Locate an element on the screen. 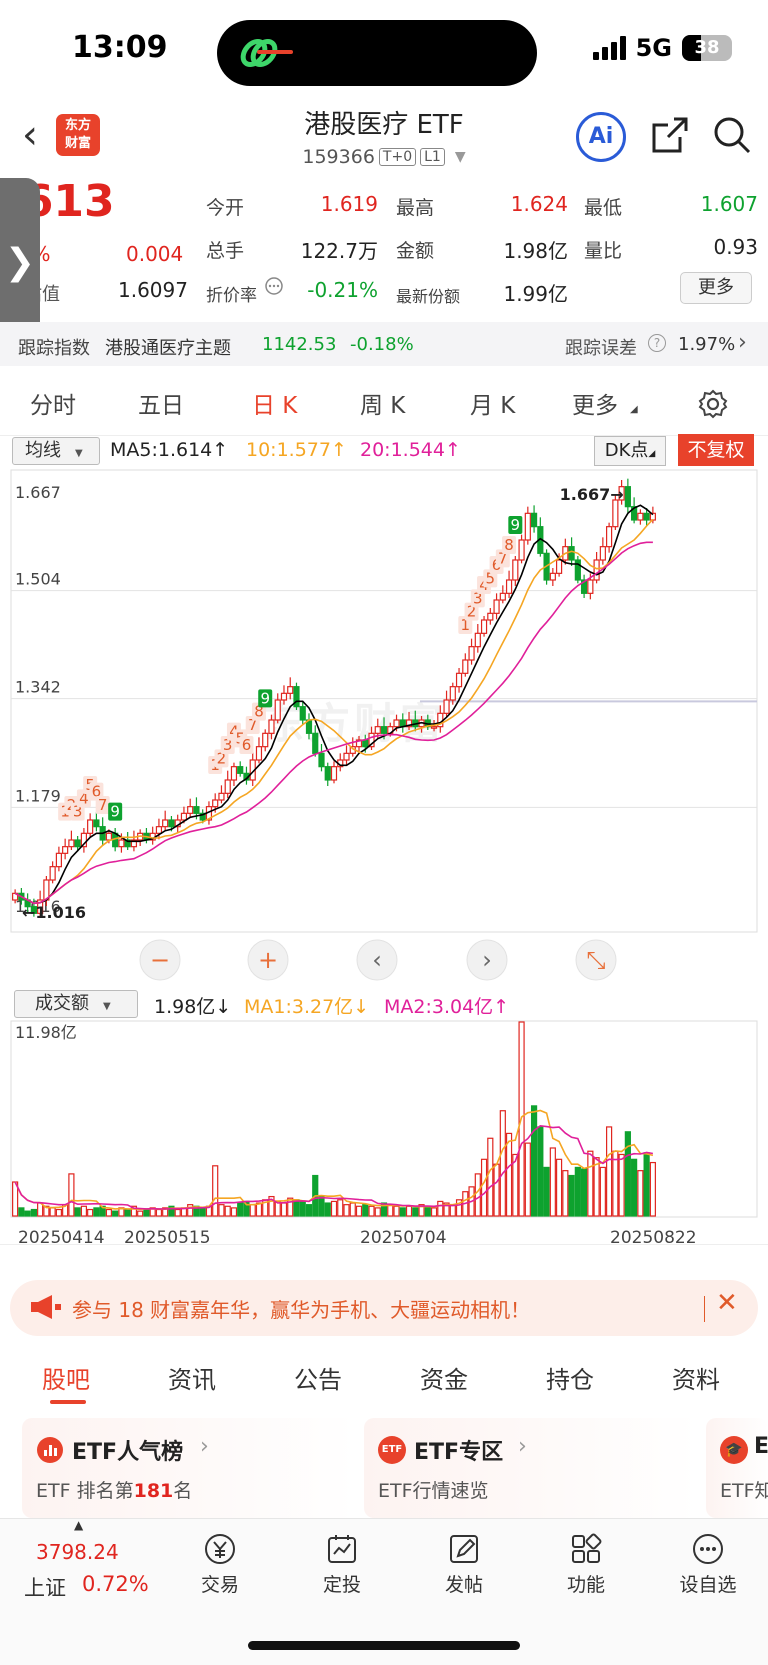  expand-icon is located at coordinates (596, 960).